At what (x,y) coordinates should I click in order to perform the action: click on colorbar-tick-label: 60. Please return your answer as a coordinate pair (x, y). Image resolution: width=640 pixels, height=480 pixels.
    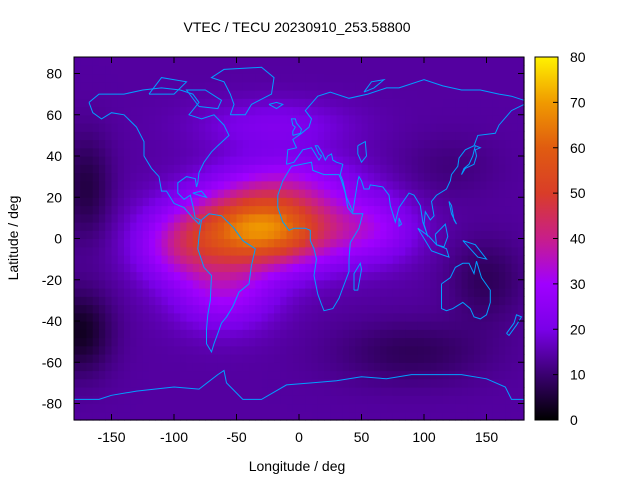
    Looking at the image, I should click on (578, 148).